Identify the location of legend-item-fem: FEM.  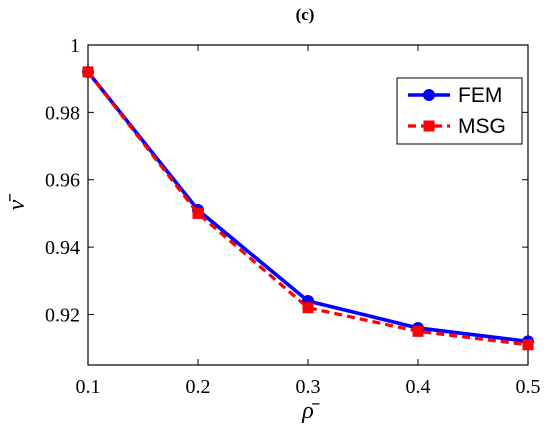
(455, 95).